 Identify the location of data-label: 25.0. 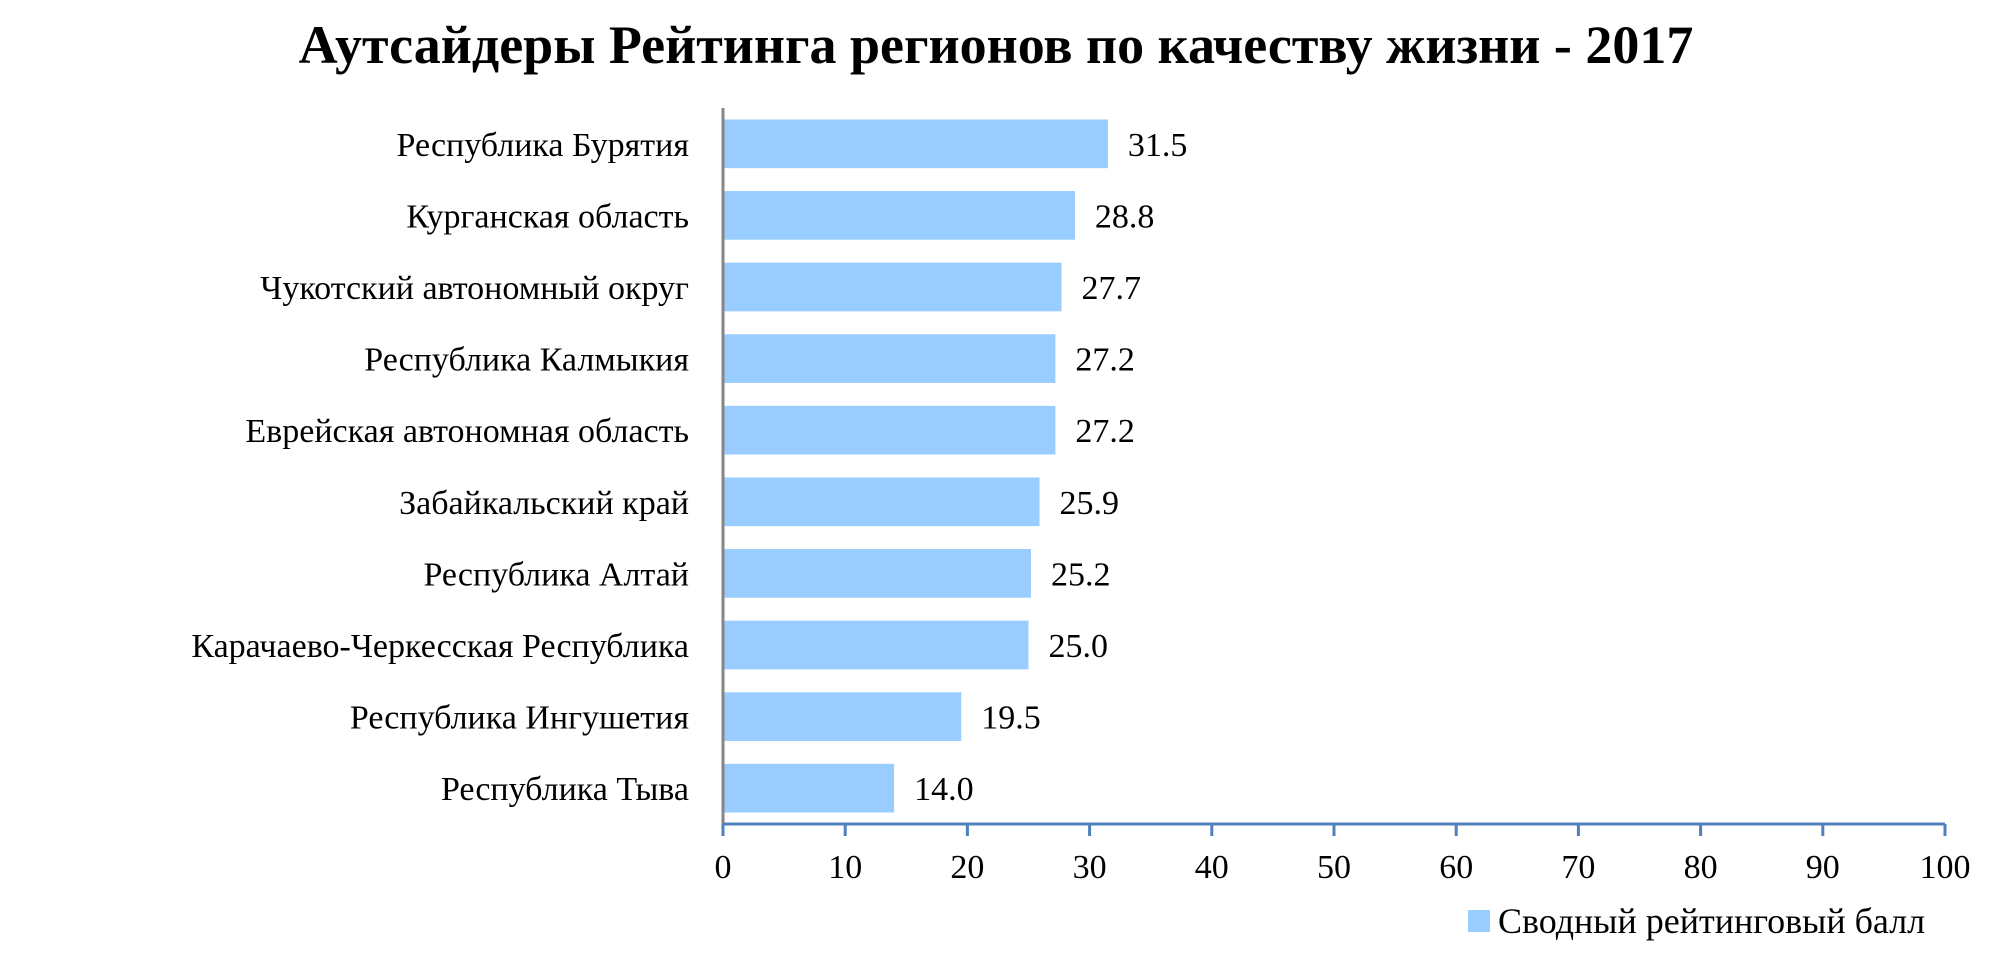
(1079, 646).